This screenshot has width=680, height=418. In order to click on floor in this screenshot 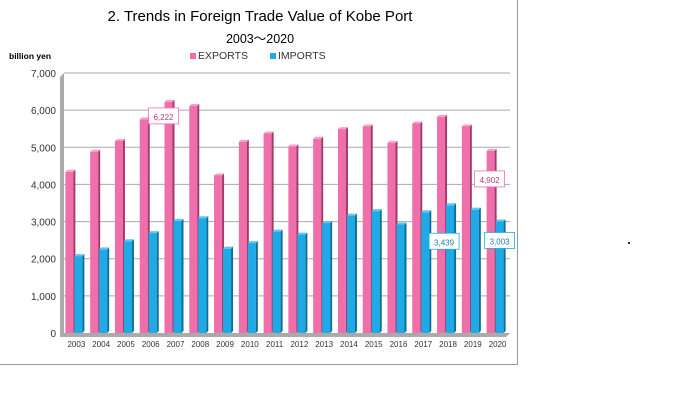, I will do `click(285, 335)`.